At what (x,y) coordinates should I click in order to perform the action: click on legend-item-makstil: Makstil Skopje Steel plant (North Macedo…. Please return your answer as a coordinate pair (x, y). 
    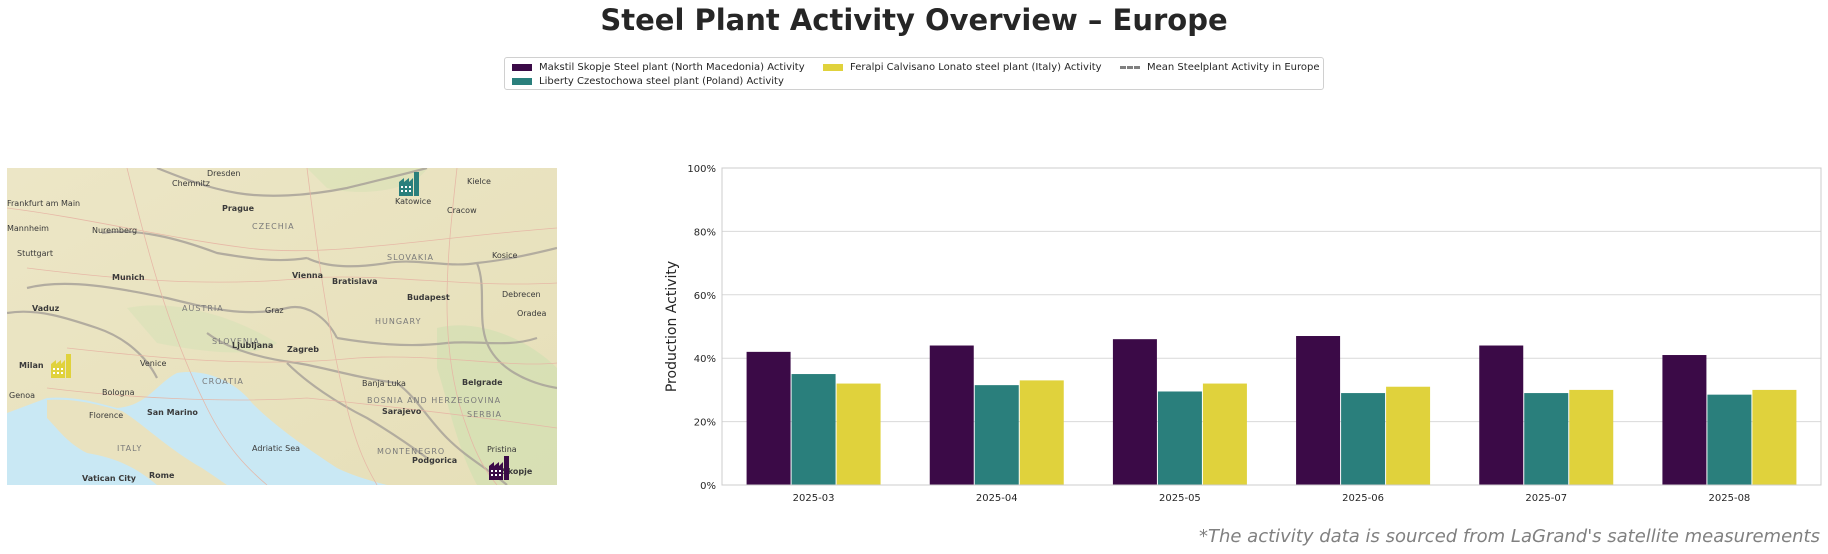
    Looking at the image, I should click on (658, 67).